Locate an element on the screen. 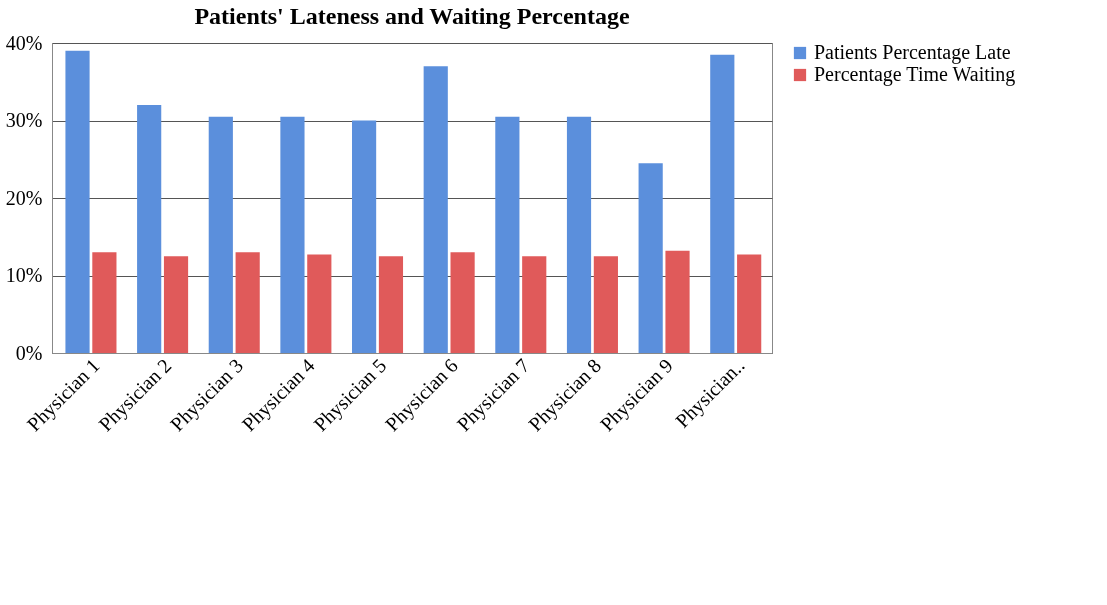 The image size is (1107, 605). y-tick-label: 40% is located at coordinates (24, 42).